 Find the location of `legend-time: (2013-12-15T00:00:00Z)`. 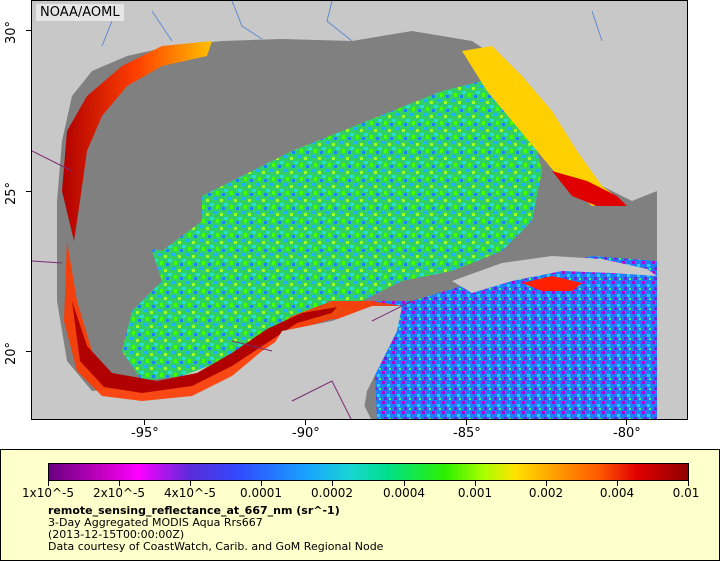

legend-time: (2013-12-15T00:00:00Z) is located at coordinates (116, 534).